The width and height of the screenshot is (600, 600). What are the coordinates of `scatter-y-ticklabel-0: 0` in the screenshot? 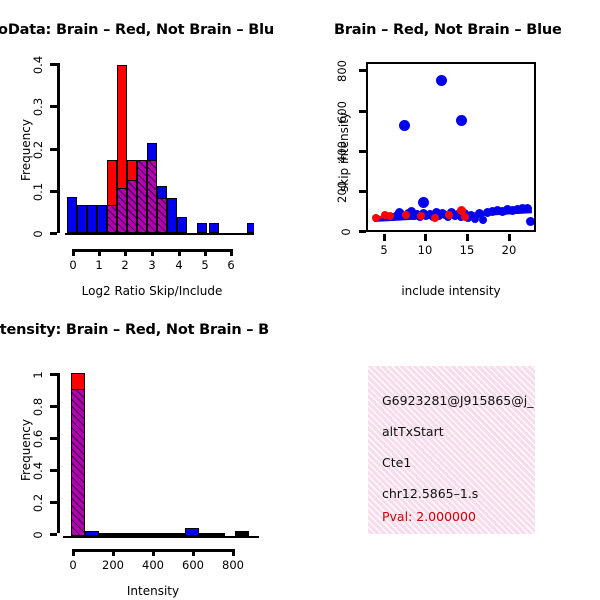 It's located at (346, 232).